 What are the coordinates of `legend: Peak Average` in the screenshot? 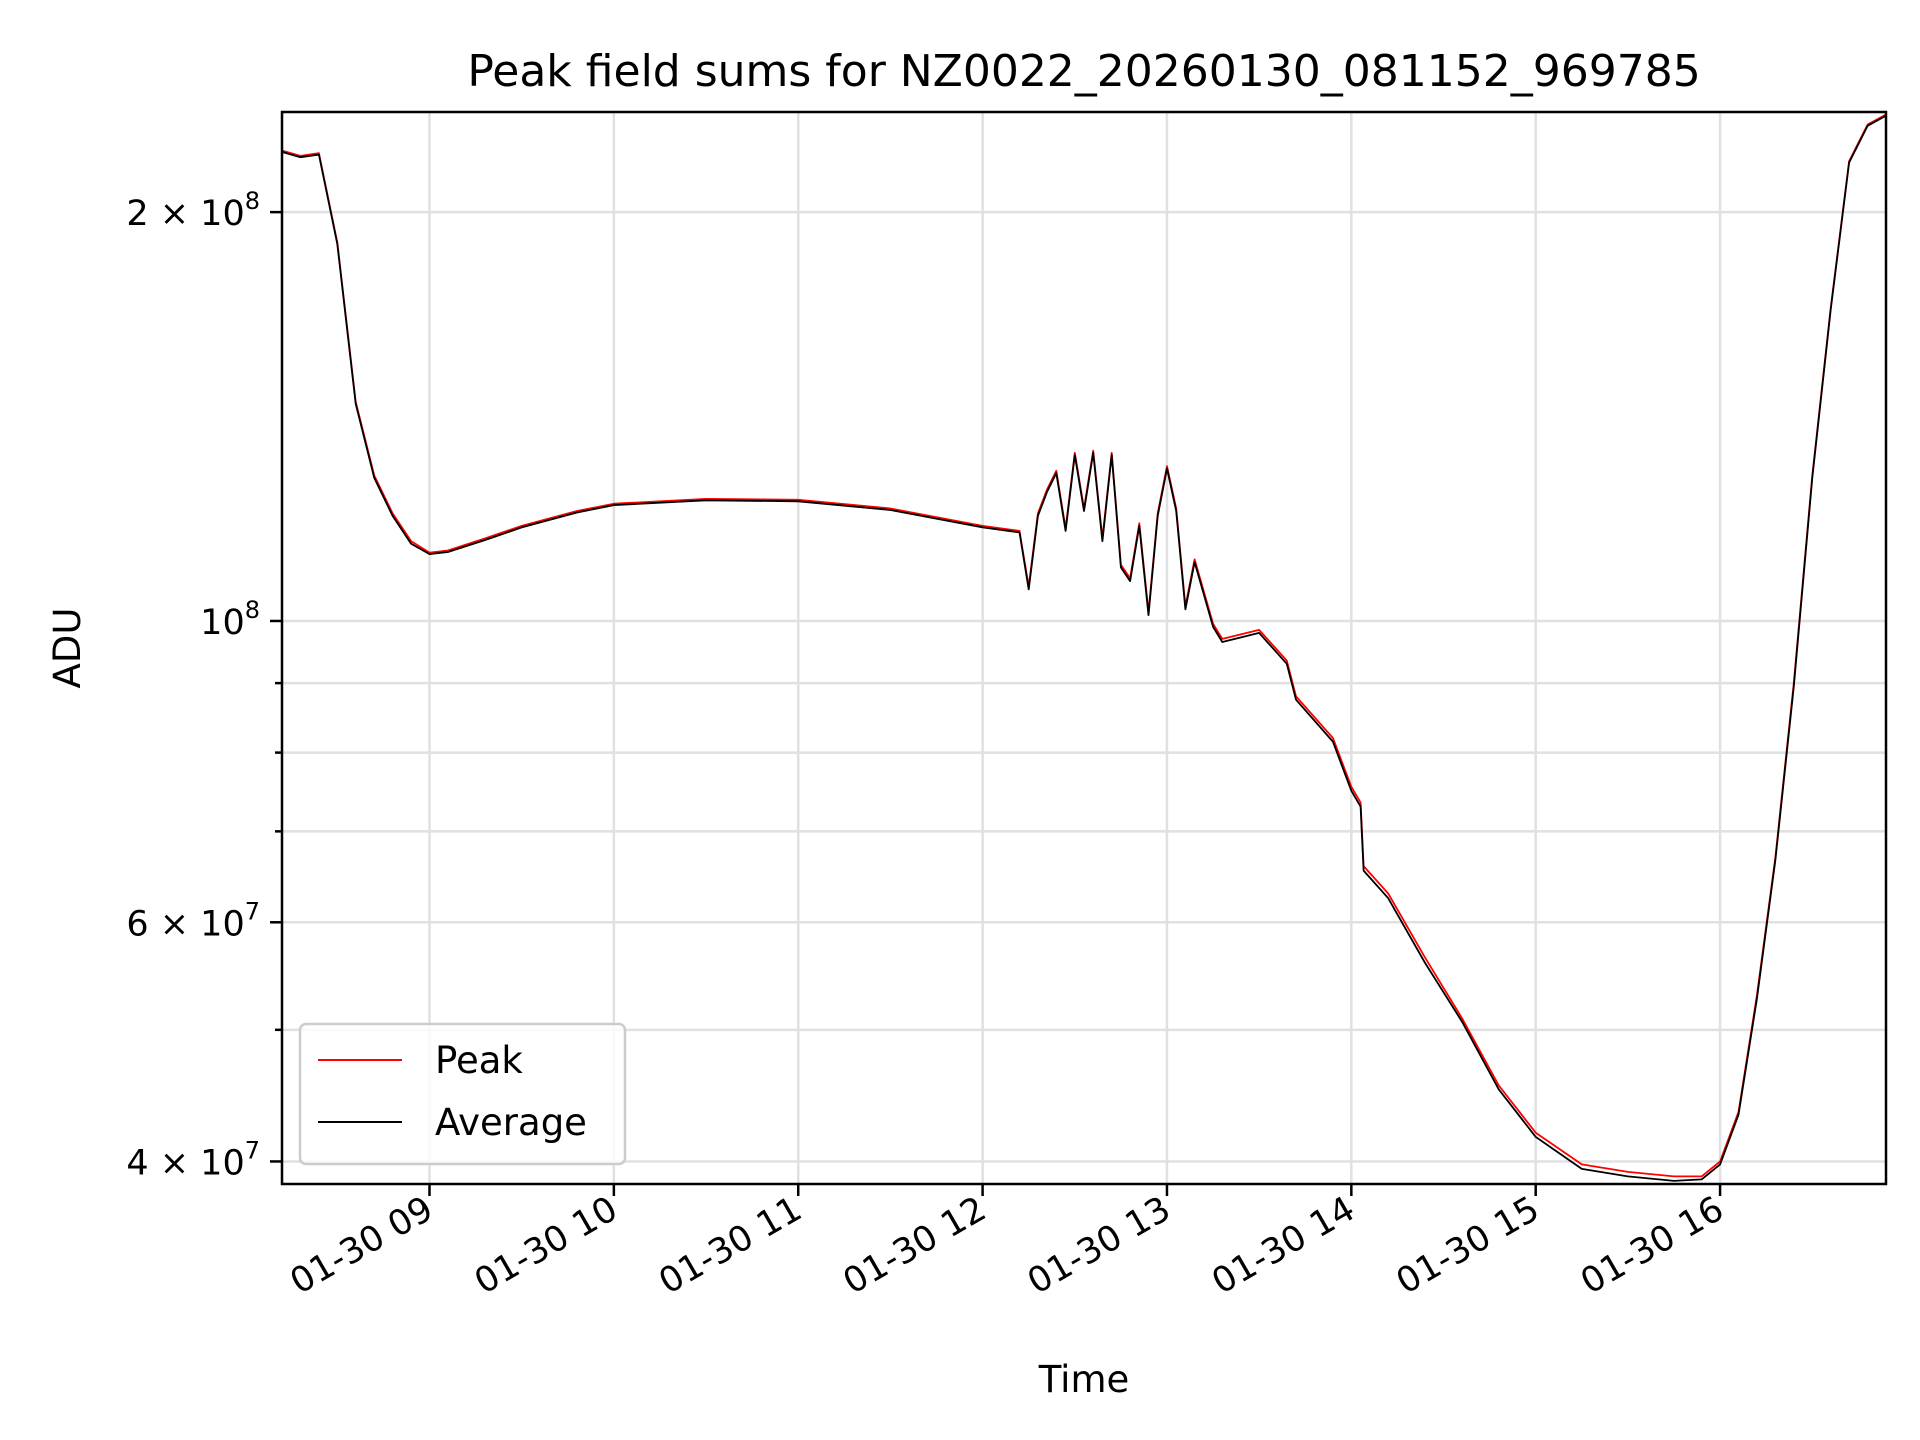 It's located at (462, 1094).